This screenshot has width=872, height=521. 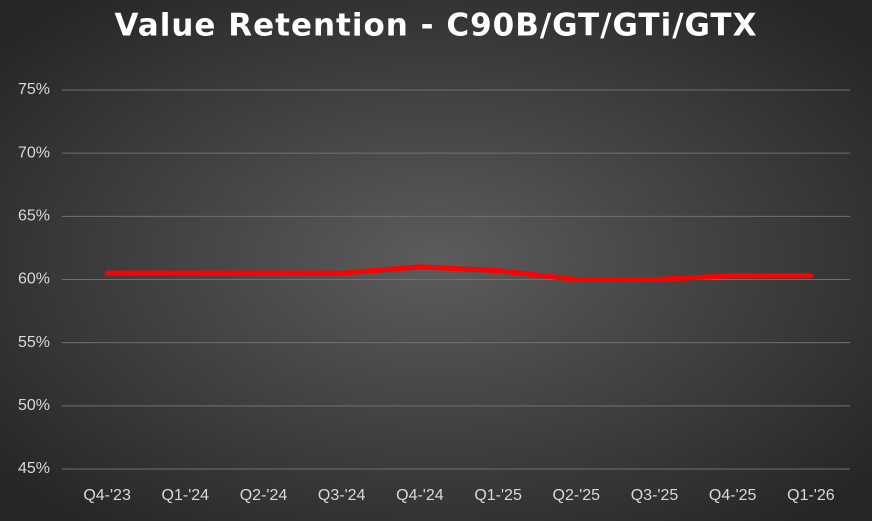 What do you see at coordinates (498, 495) in the screenshot?
I see `x-tick-label: Q1-'25` at bounding box center [498, 495].